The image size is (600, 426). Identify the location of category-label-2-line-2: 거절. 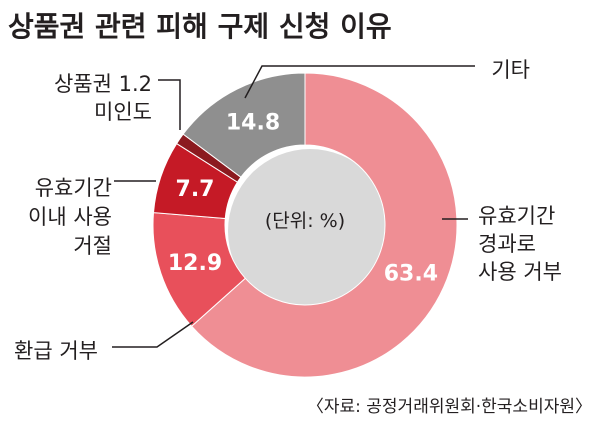
(92, 246).